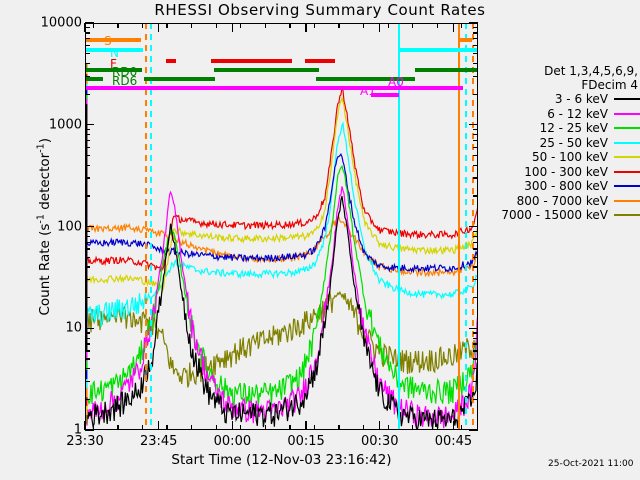 Image resolution: width=640 pixels, height=480 pixels. What do you see at coordinates (274, 88) in the screenshot?
I see `magenta-bar-full` at bounding box center [274, 88].